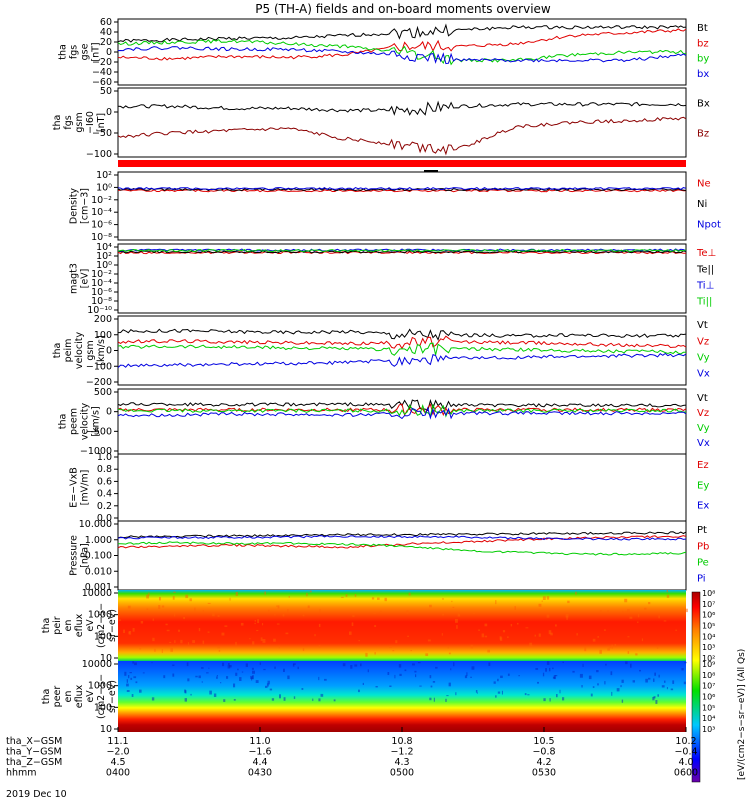 This screenshot has width=750, height=800. I want to click on efield-ytick-label: 1.0, so click(104, 457).